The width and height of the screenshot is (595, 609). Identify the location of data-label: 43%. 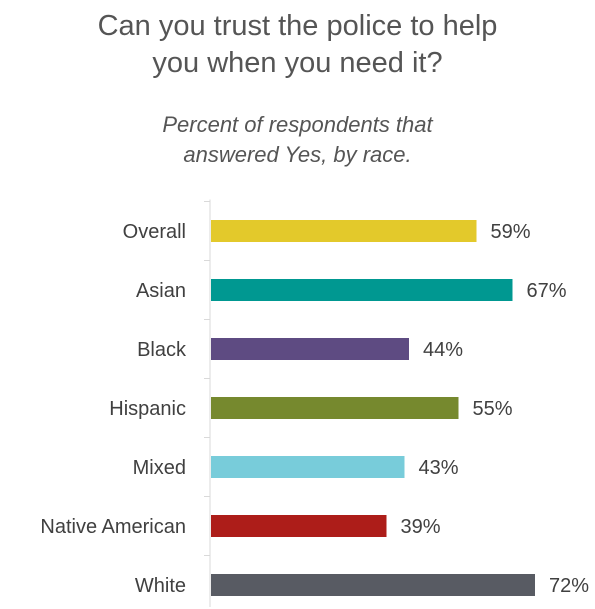
(439, 468).